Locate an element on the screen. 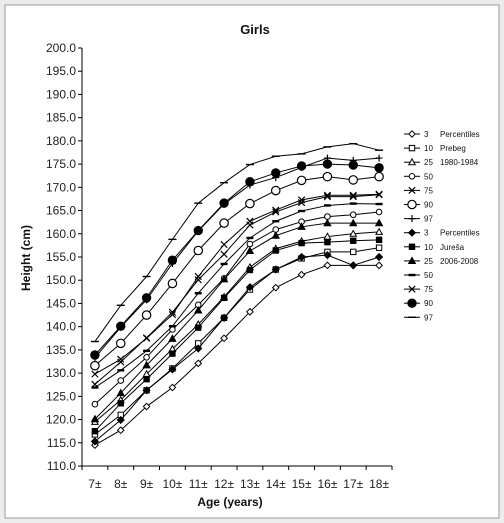 The height and width of the screenshot is (523, 504). y-tick-label: 125.0 is located at coordinates (61, 396).